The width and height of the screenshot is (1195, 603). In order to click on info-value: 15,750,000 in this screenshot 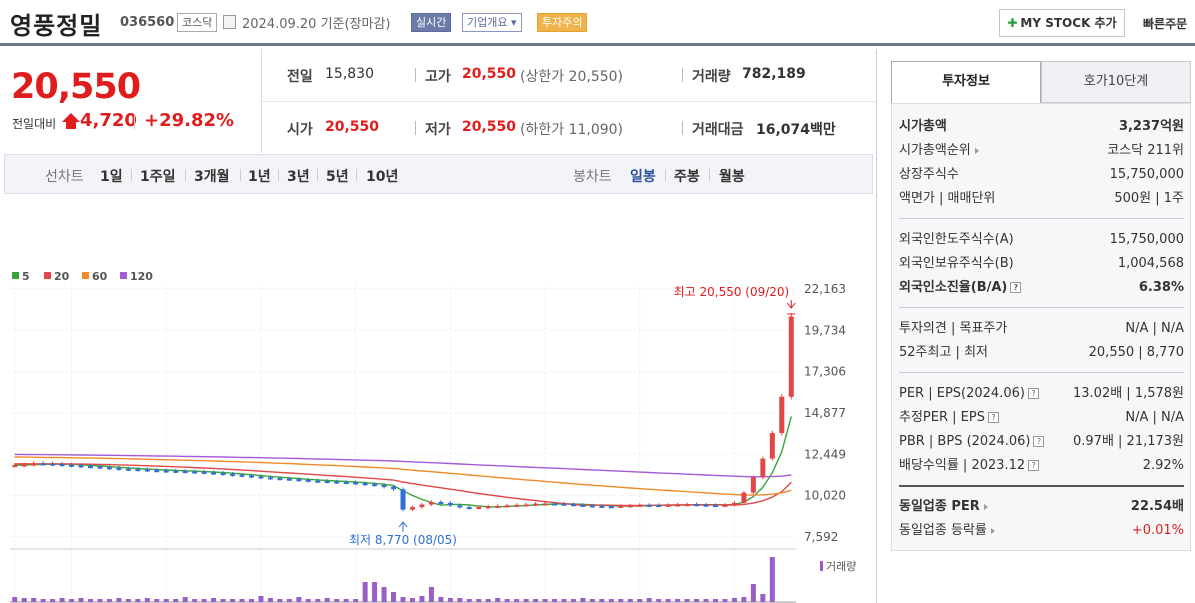, I will do `click(1146, 174)`.